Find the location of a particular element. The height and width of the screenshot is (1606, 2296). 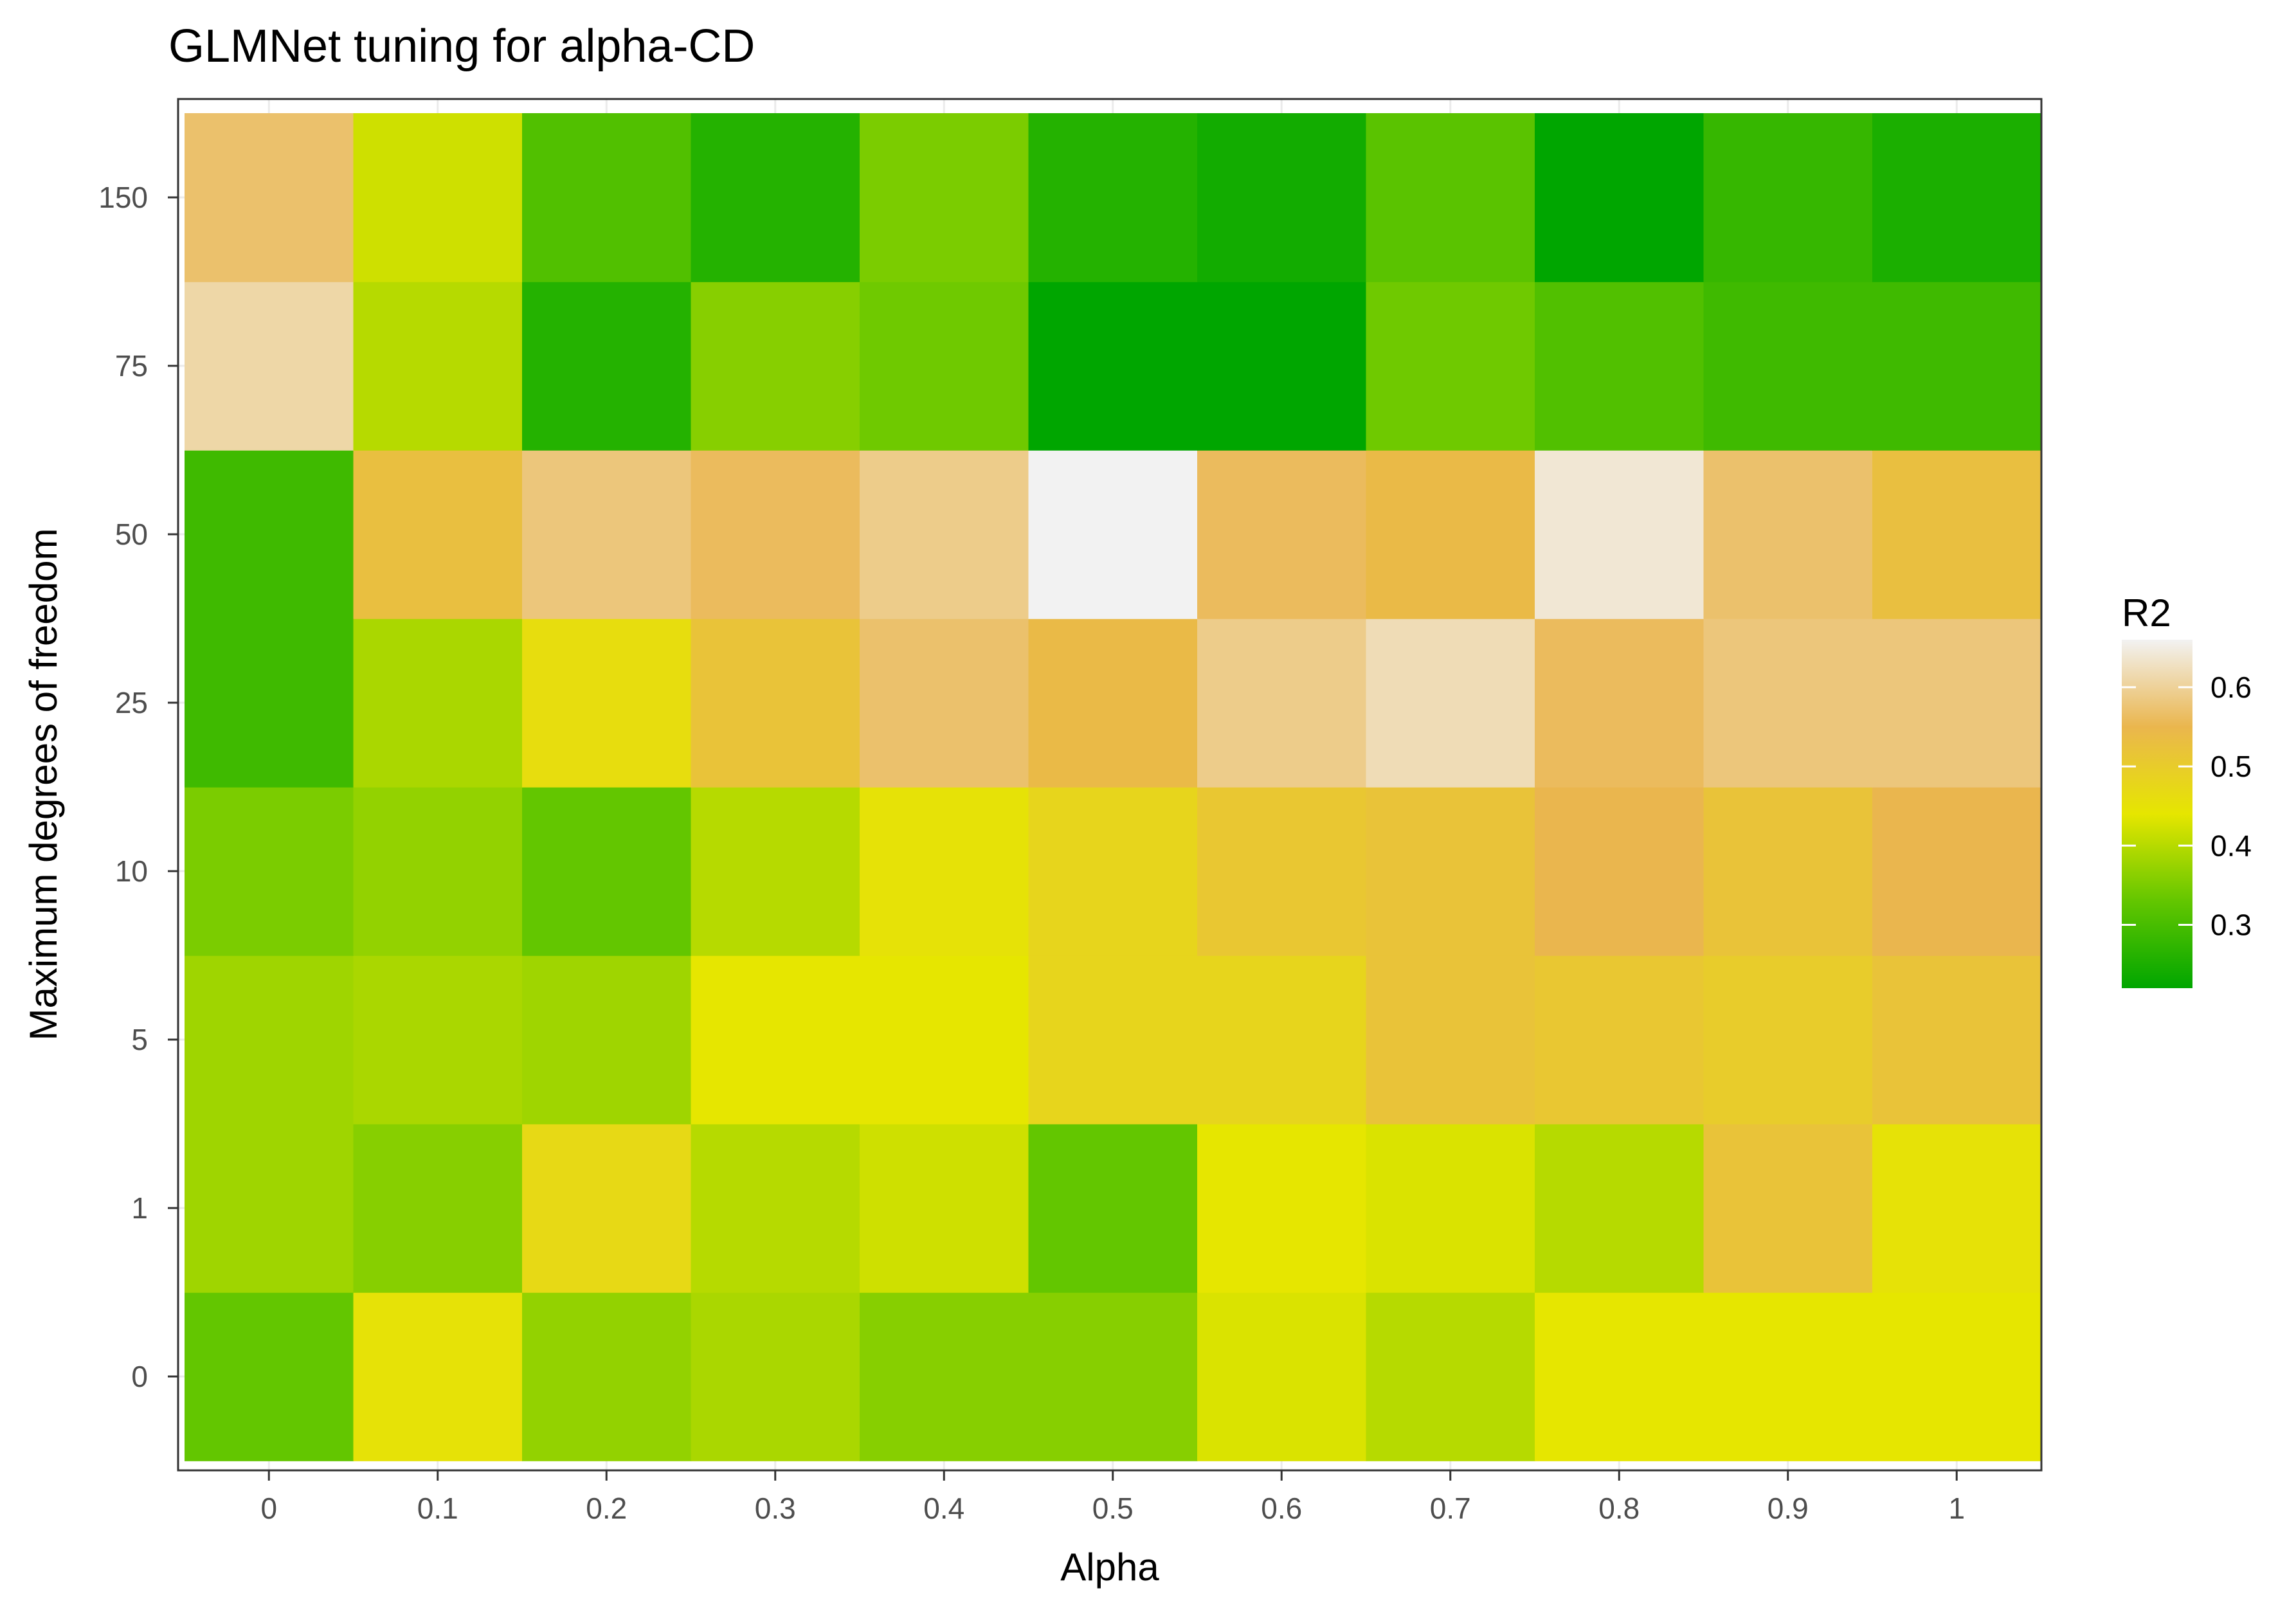

x-tick-label: 1 is located at coordinates (1956, 1509).